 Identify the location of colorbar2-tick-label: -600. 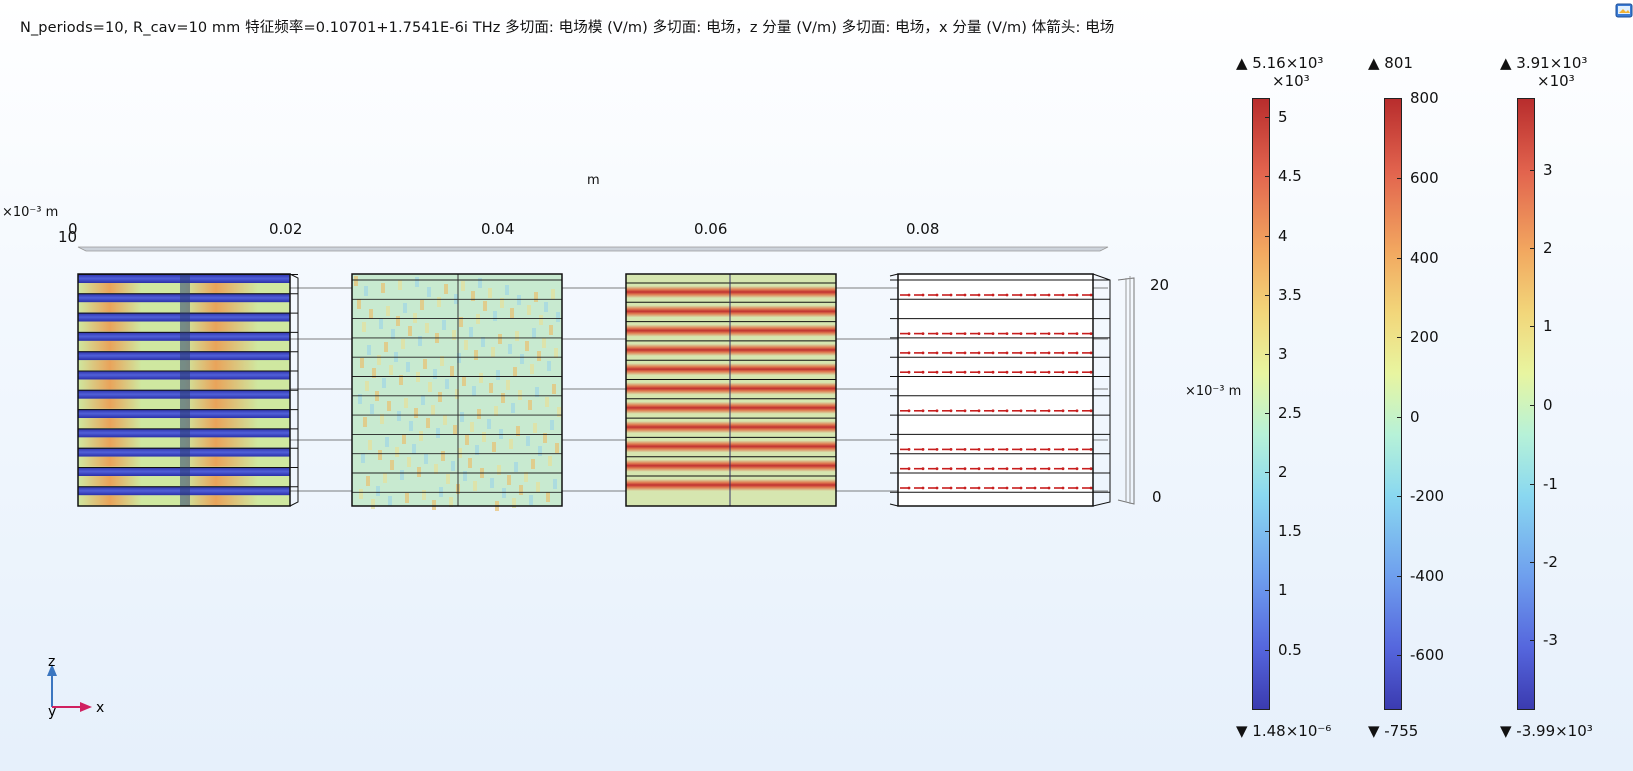
(1427, 655).